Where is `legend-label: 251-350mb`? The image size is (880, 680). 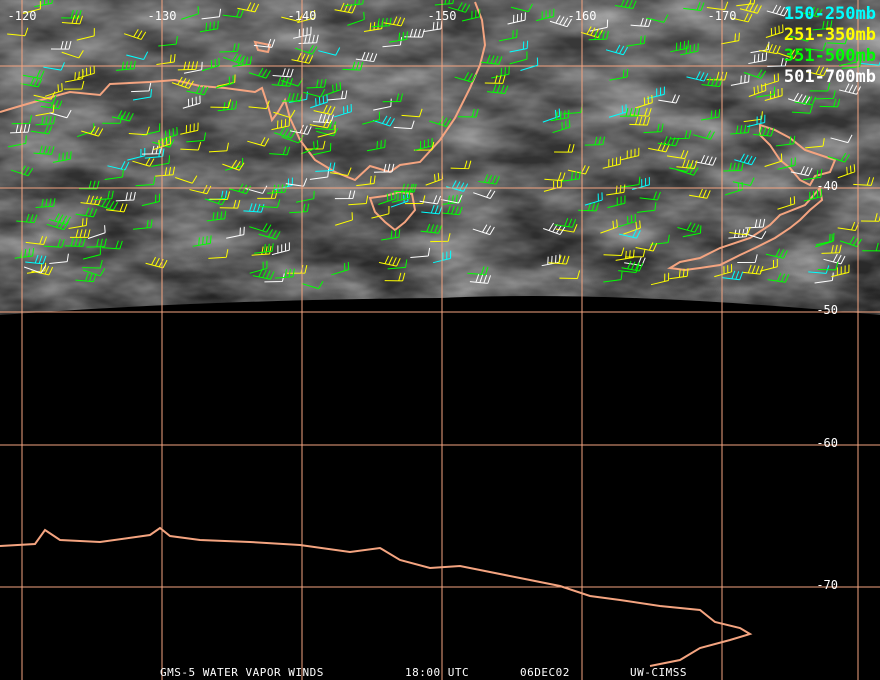
legend-label: 251-350mb is located at coordinates (830, 35).